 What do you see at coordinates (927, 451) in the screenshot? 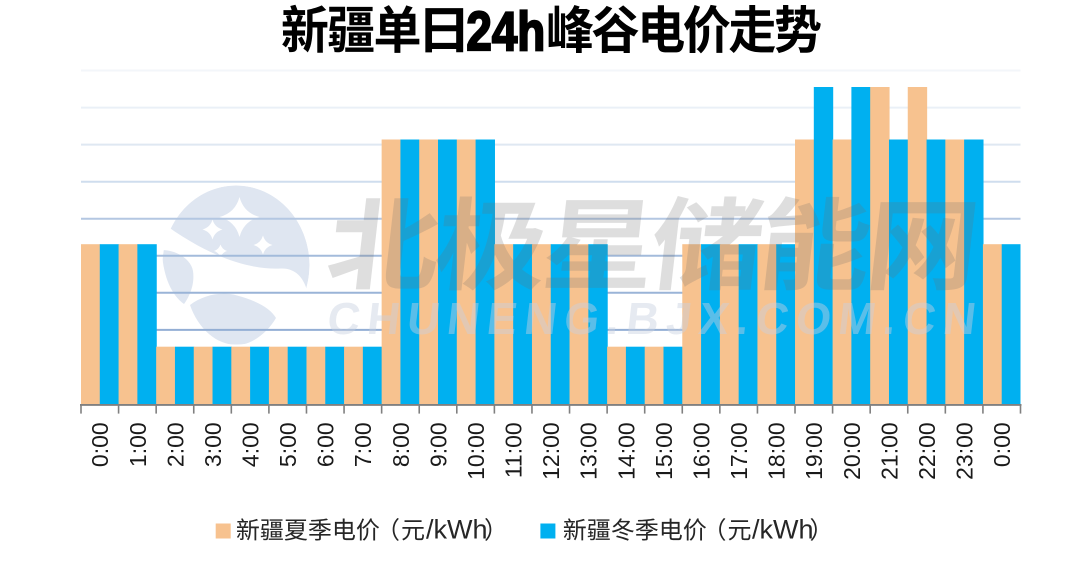
I see `svg-text: 22:00` at bounding box center [927, 451].